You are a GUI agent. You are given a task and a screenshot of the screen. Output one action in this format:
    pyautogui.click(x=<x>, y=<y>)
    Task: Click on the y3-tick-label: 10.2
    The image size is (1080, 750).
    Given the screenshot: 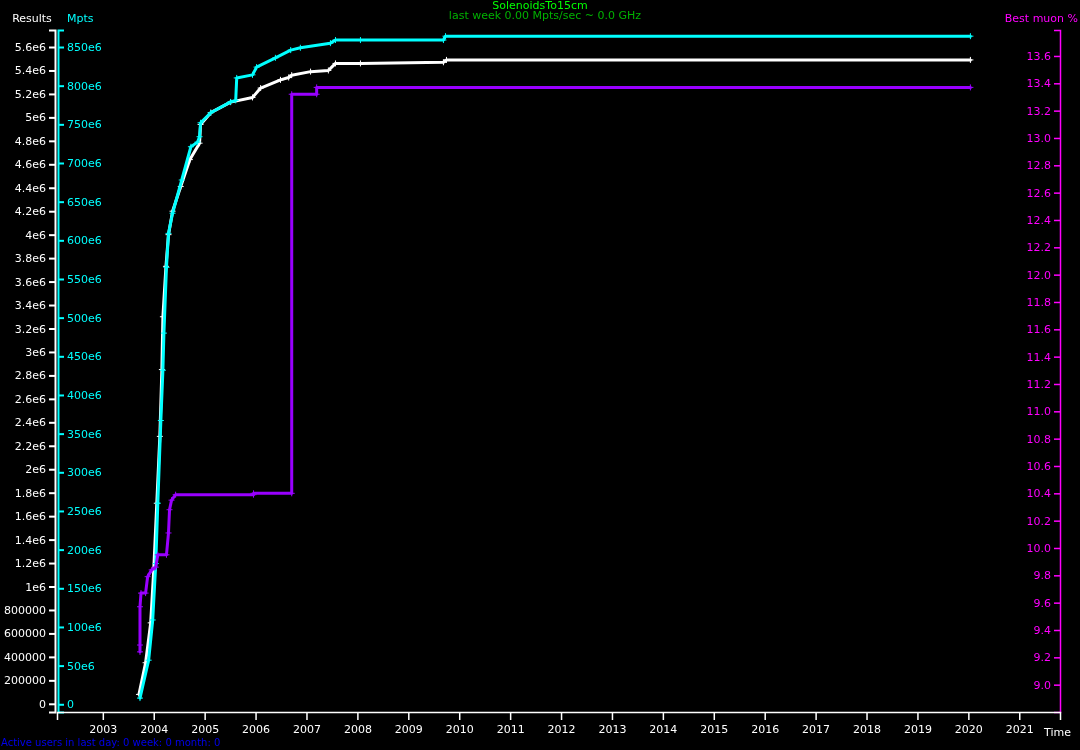 What is the action you would take?
    pyautogui.click(x=1038, y=521)
    